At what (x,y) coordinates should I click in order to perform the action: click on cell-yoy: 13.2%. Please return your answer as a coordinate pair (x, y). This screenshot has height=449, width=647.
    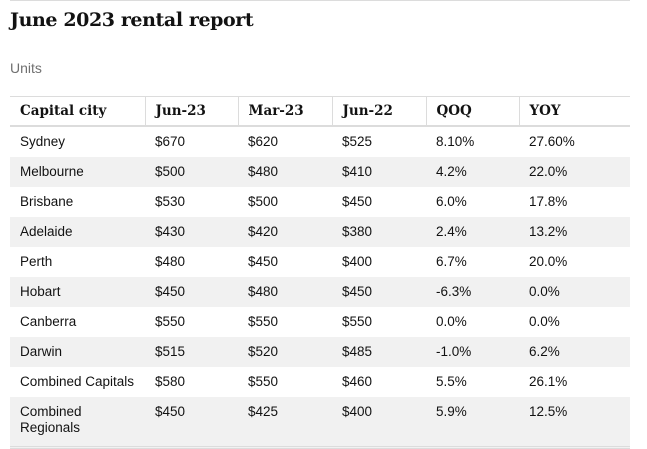
    Looking at the image, I should click on (574, 232).